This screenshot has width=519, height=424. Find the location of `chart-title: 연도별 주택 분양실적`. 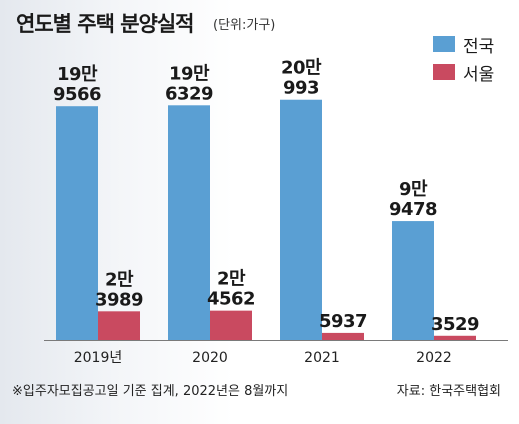

chart-title: 연도별 주택 분양실적 is located at coordinates (105, 24).